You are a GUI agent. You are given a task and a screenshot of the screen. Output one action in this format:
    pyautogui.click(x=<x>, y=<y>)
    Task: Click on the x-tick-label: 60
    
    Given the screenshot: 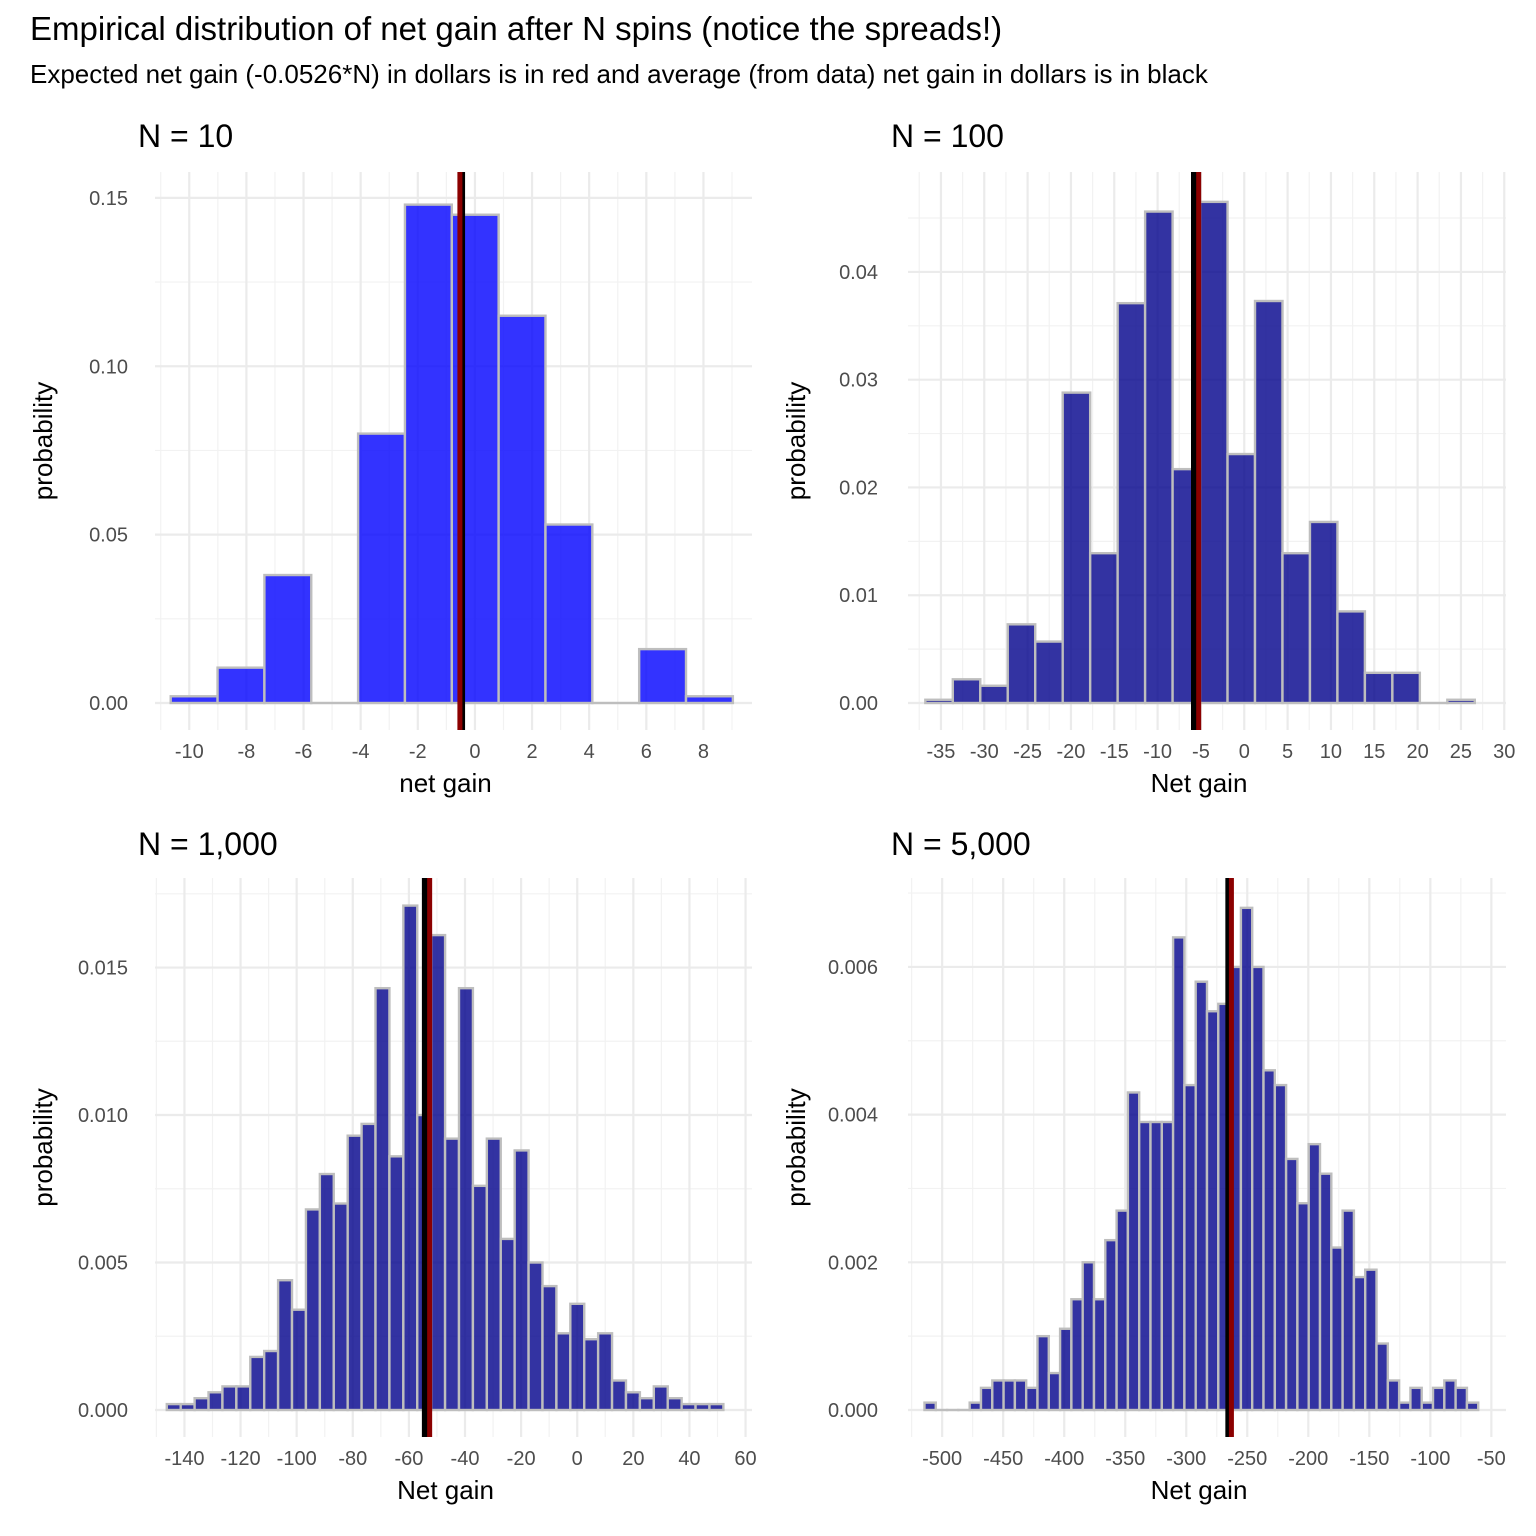 What is the action you would take?
    pyautogui.click(x=745, y=1459)
    